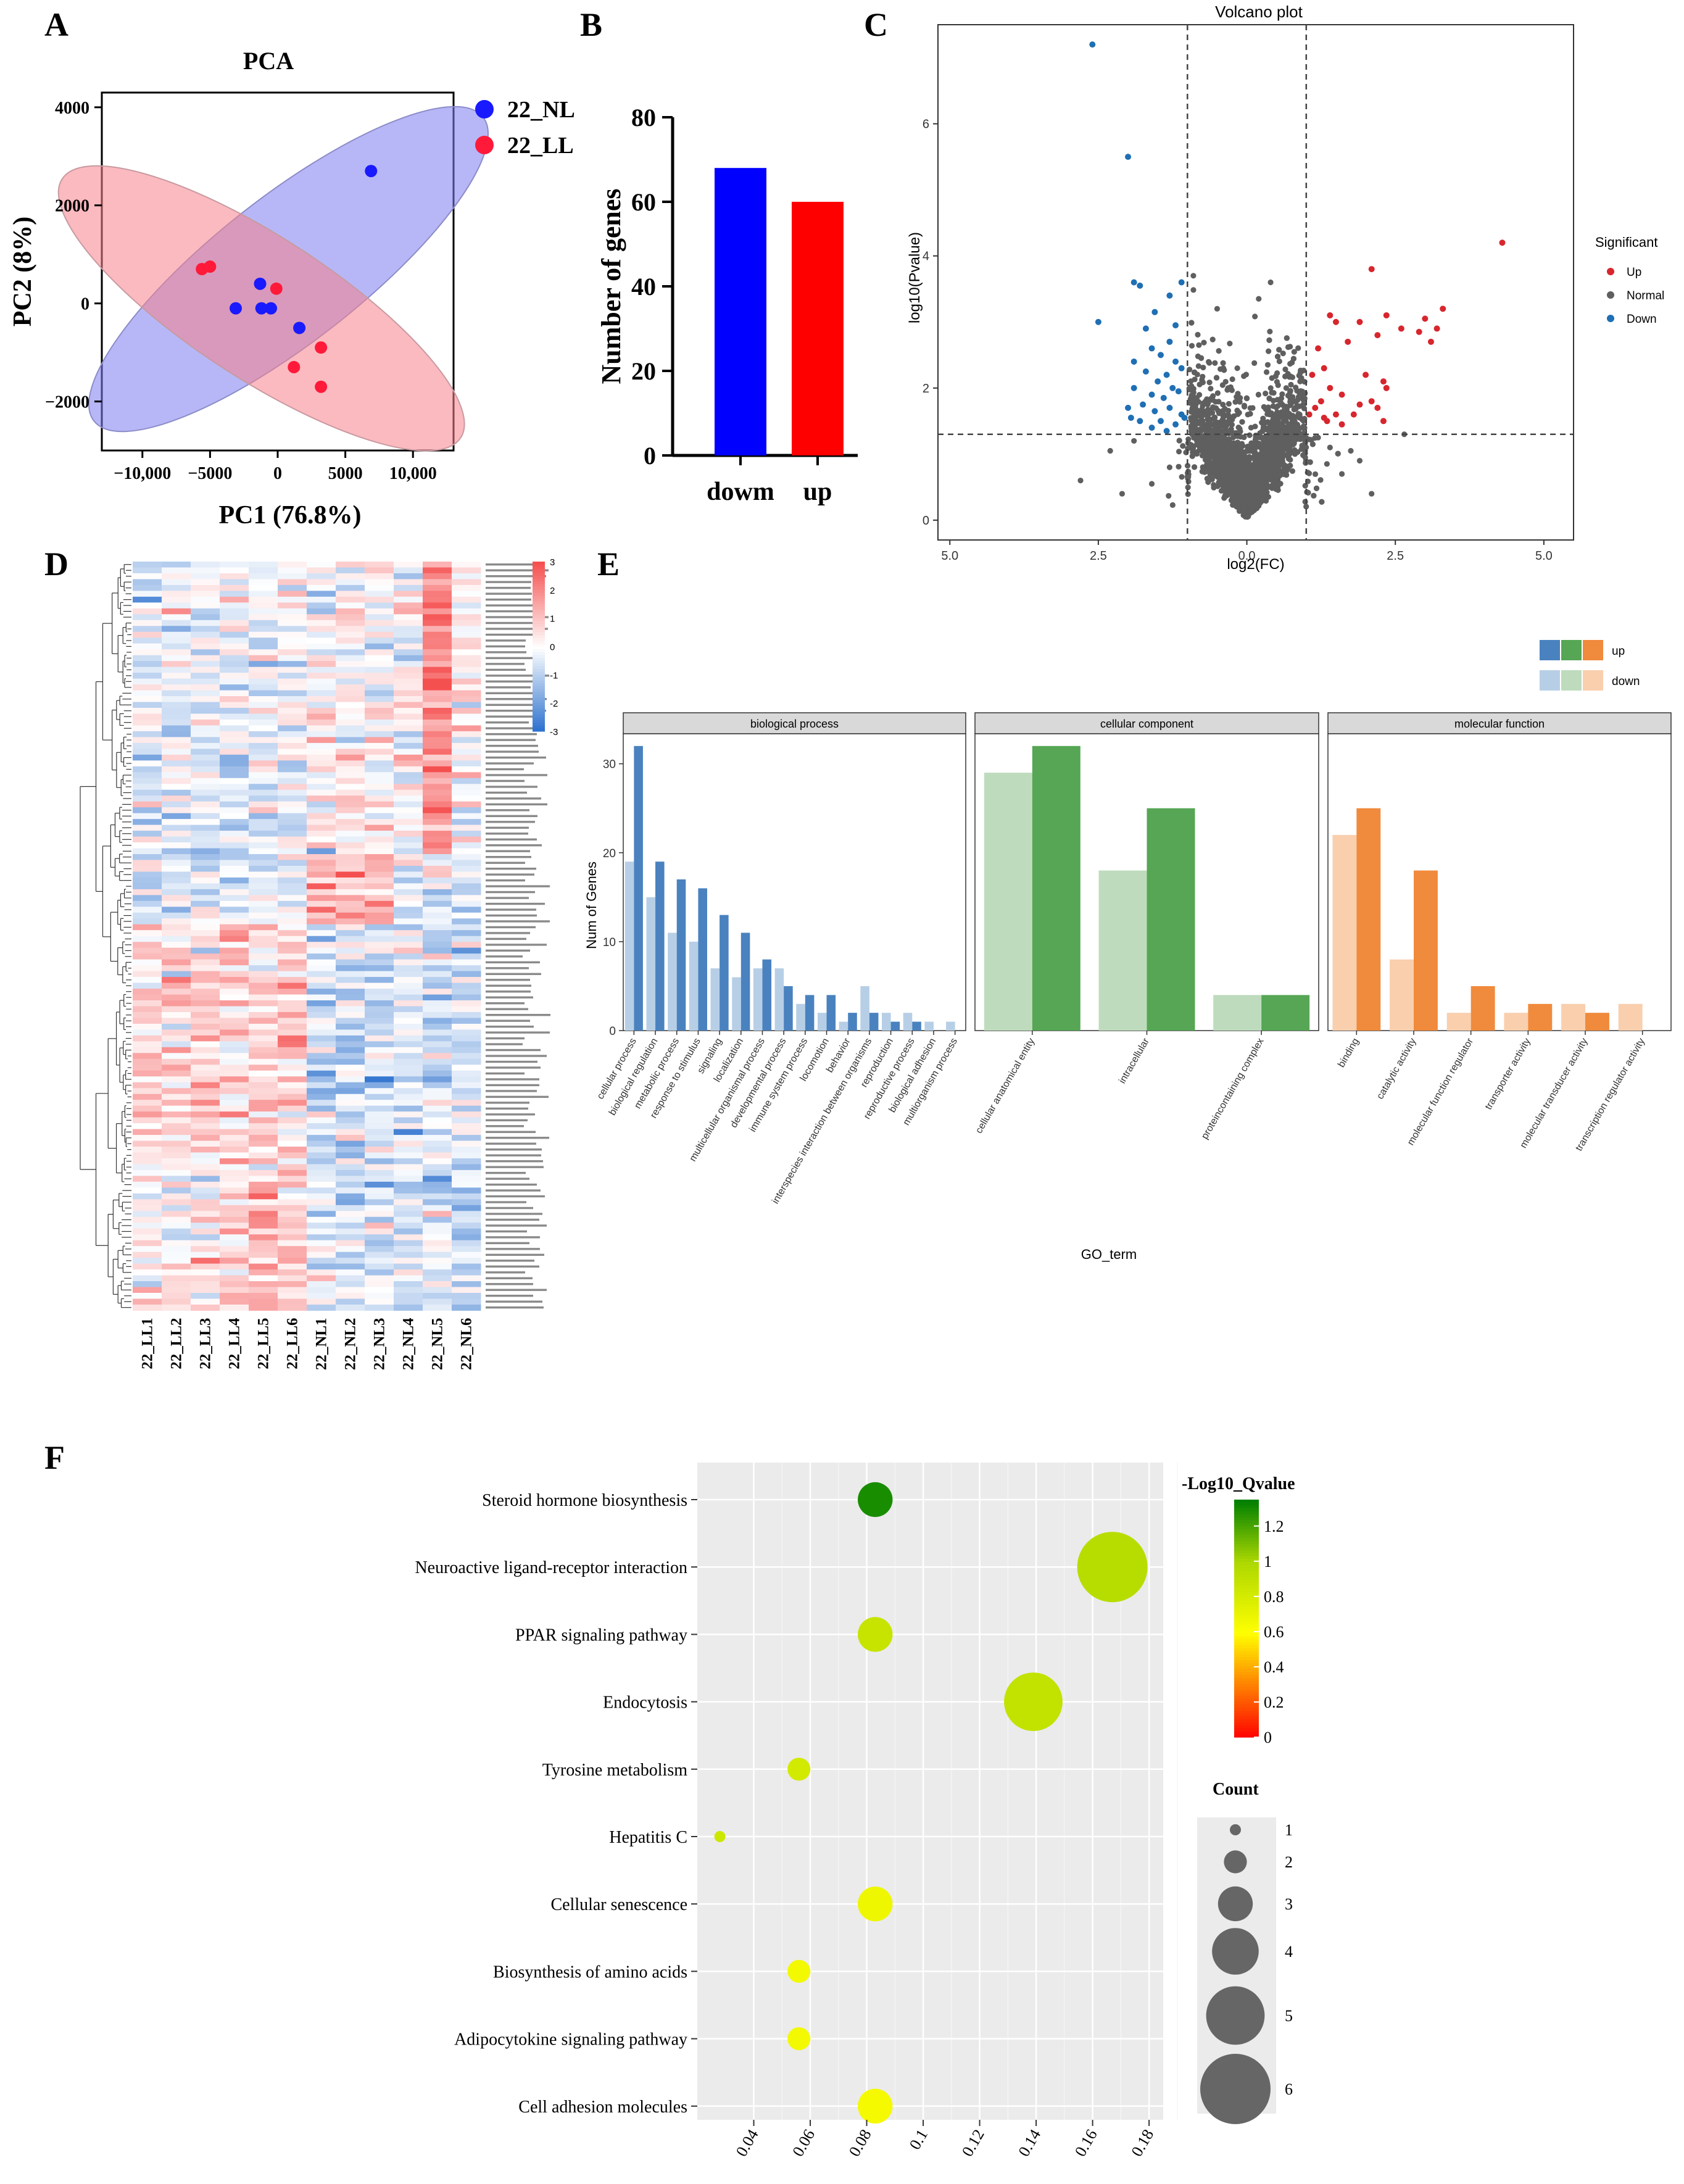 This screenshot has height=2184, width=1684. What do you see at coordinates (1274, 1526) in the screenshot?
I see `kegg-colorbar-tick-label: 1.2` at bounding box center [1274, 1526].